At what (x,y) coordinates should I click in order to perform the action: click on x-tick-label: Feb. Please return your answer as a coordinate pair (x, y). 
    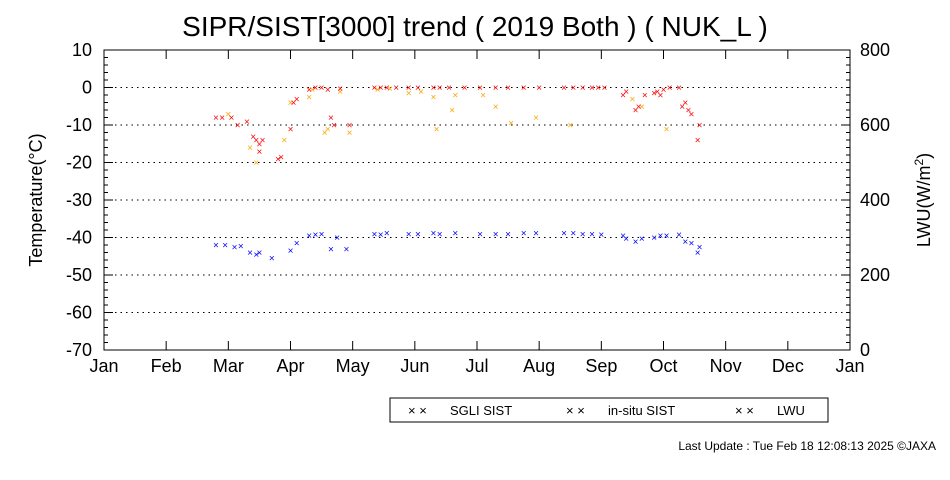
    Looking at the image, I should click on (166, 366).